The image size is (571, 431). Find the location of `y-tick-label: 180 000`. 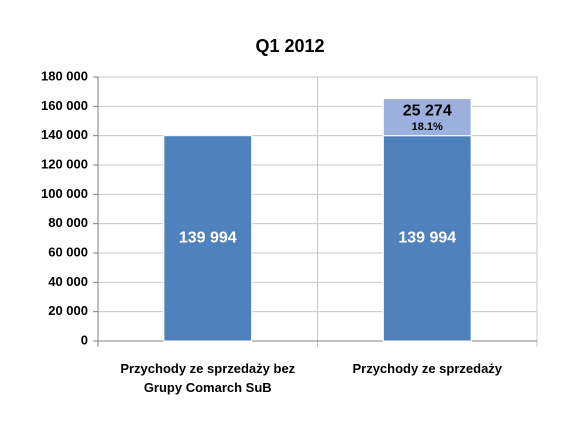

y-tick-label: 180 000 is located at coordinates (64, 75).